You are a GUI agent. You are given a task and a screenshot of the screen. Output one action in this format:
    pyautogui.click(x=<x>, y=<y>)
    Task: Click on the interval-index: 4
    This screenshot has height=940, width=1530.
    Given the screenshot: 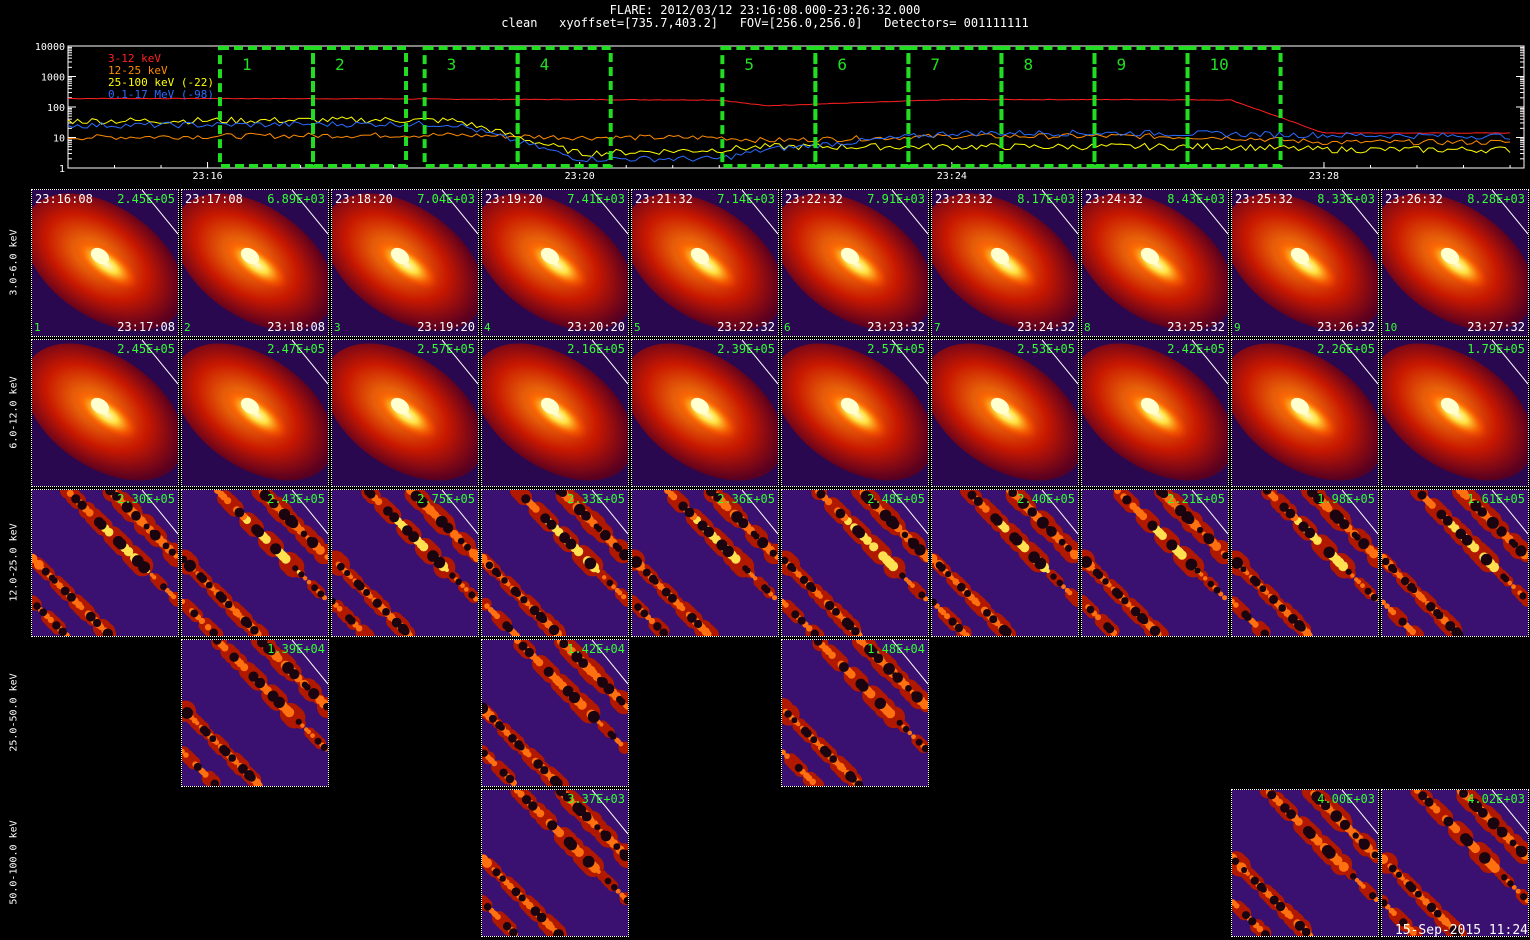 What is the action you would take?
    pyautogui.click(x=487, y=327)
    